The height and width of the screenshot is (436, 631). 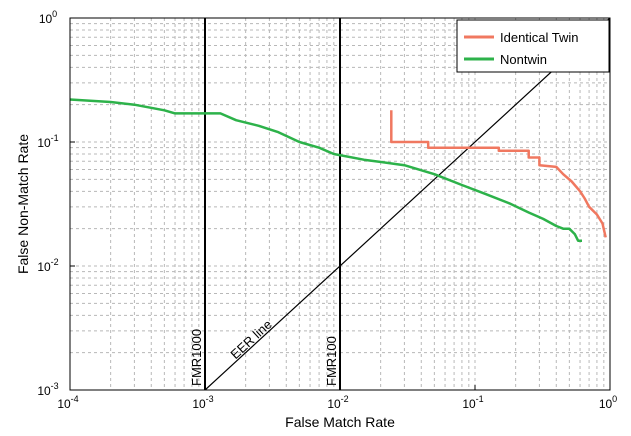 What do you see at coordinates (523, 59) in the screenshot?
I see `legend-label-nontwin: Nontwin` at bounding box center [523, 59].